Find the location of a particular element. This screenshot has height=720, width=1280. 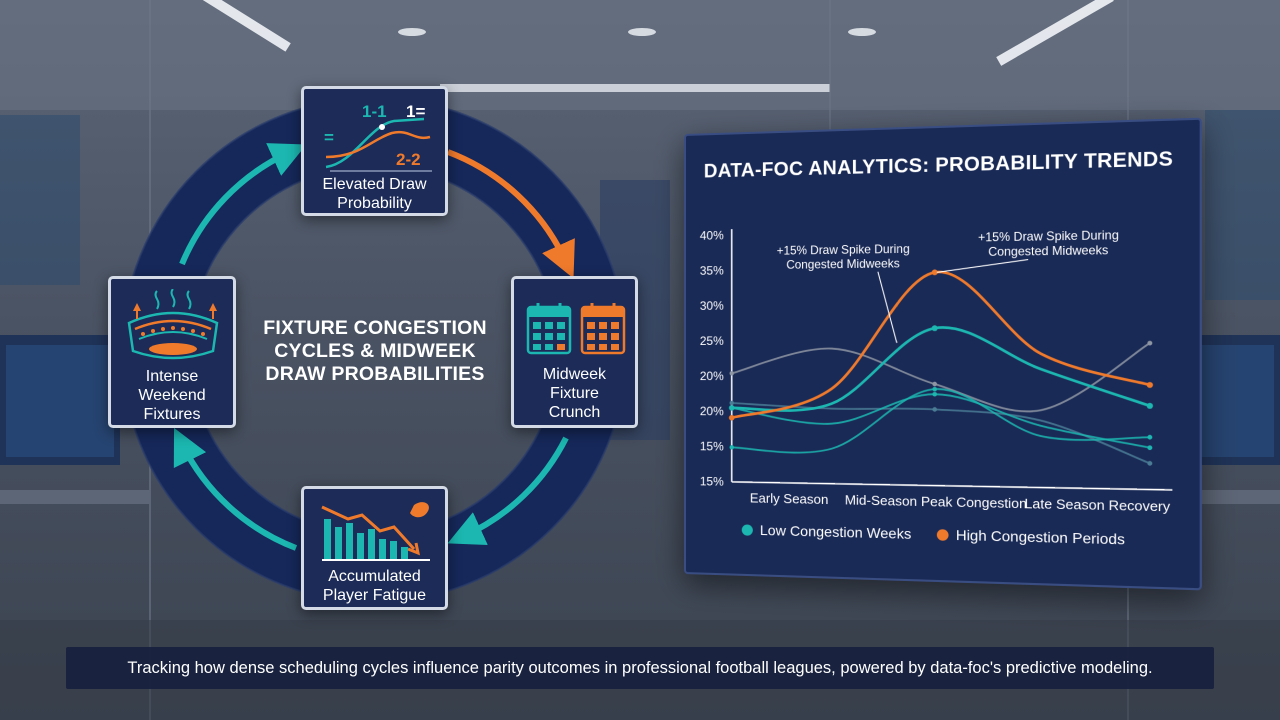

stadium-icon is located at coordinates (173, 324).